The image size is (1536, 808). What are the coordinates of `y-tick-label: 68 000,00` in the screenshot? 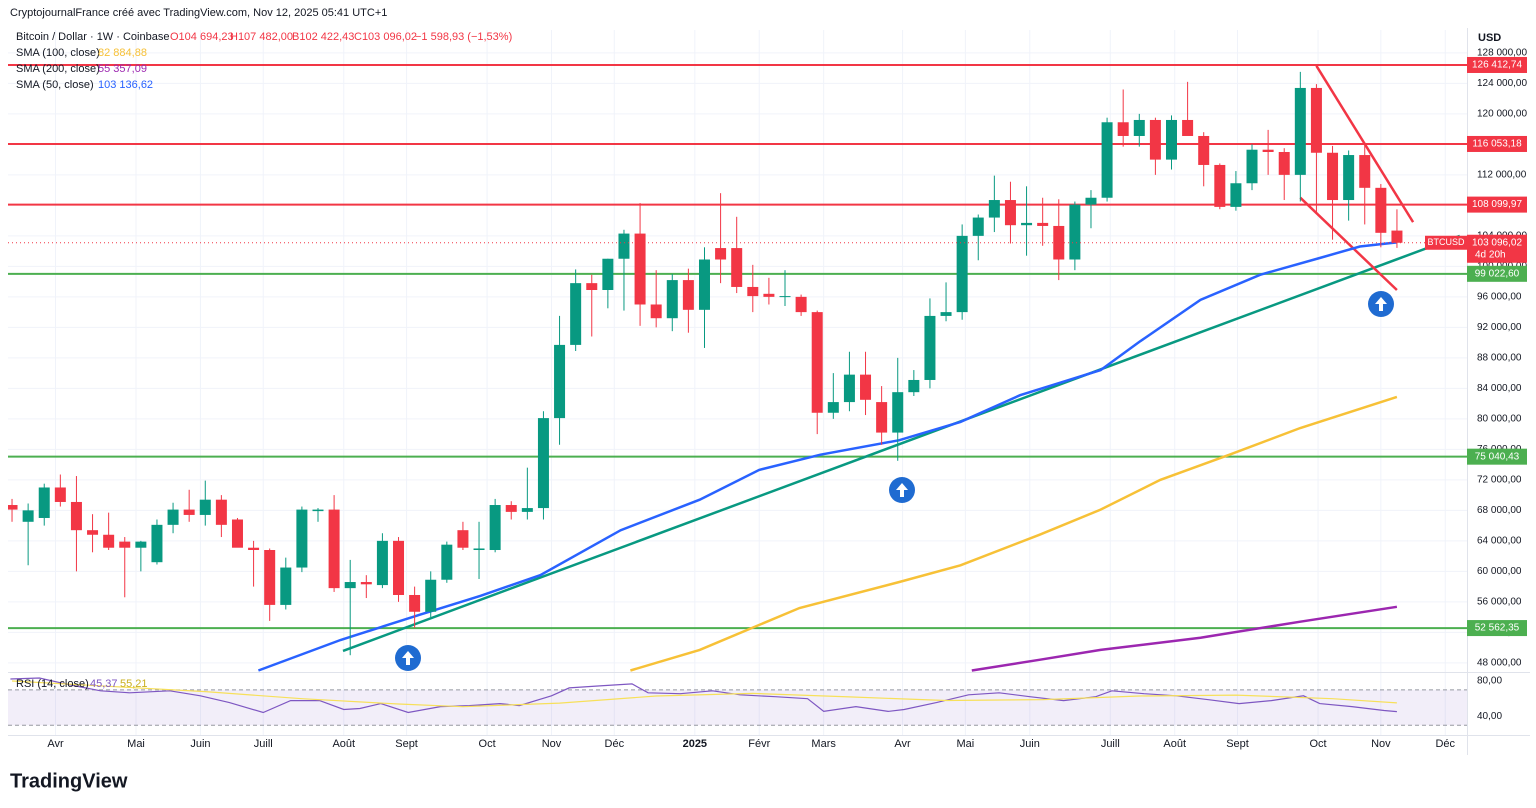 It's located at (1499, 510).